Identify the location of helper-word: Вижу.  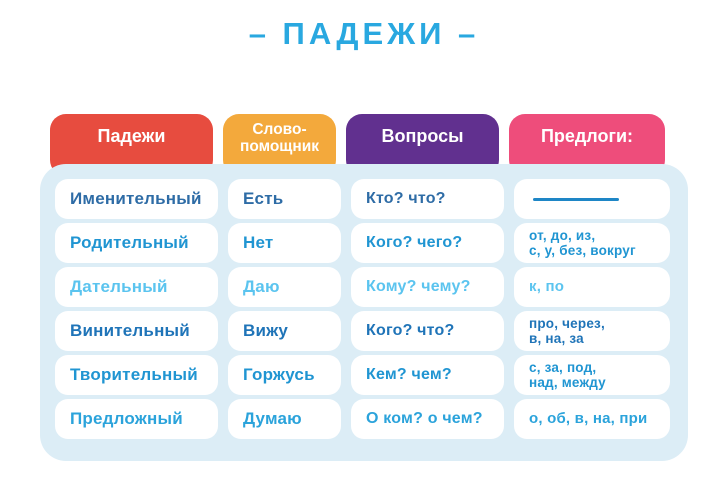
(284, 331).